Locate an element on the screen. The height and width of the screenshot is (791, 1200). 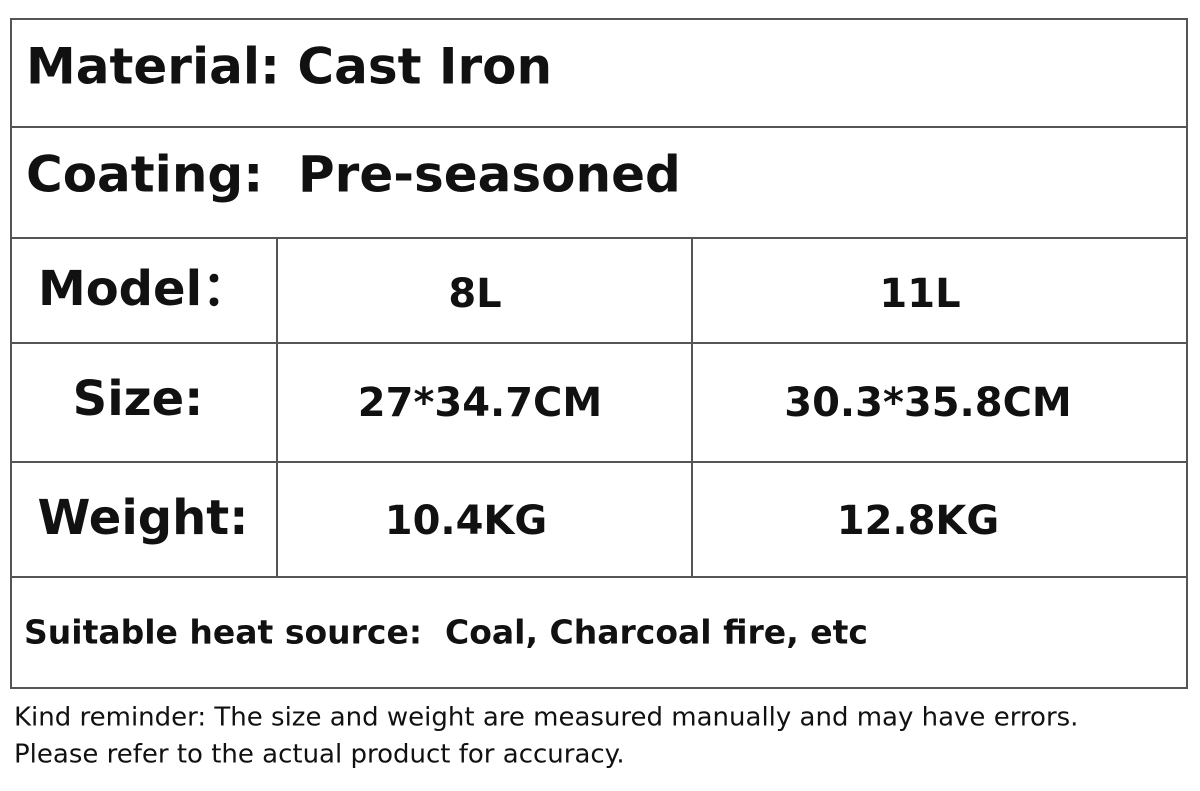
cell: 27*34.7CM is located at coordinates (480, 403).